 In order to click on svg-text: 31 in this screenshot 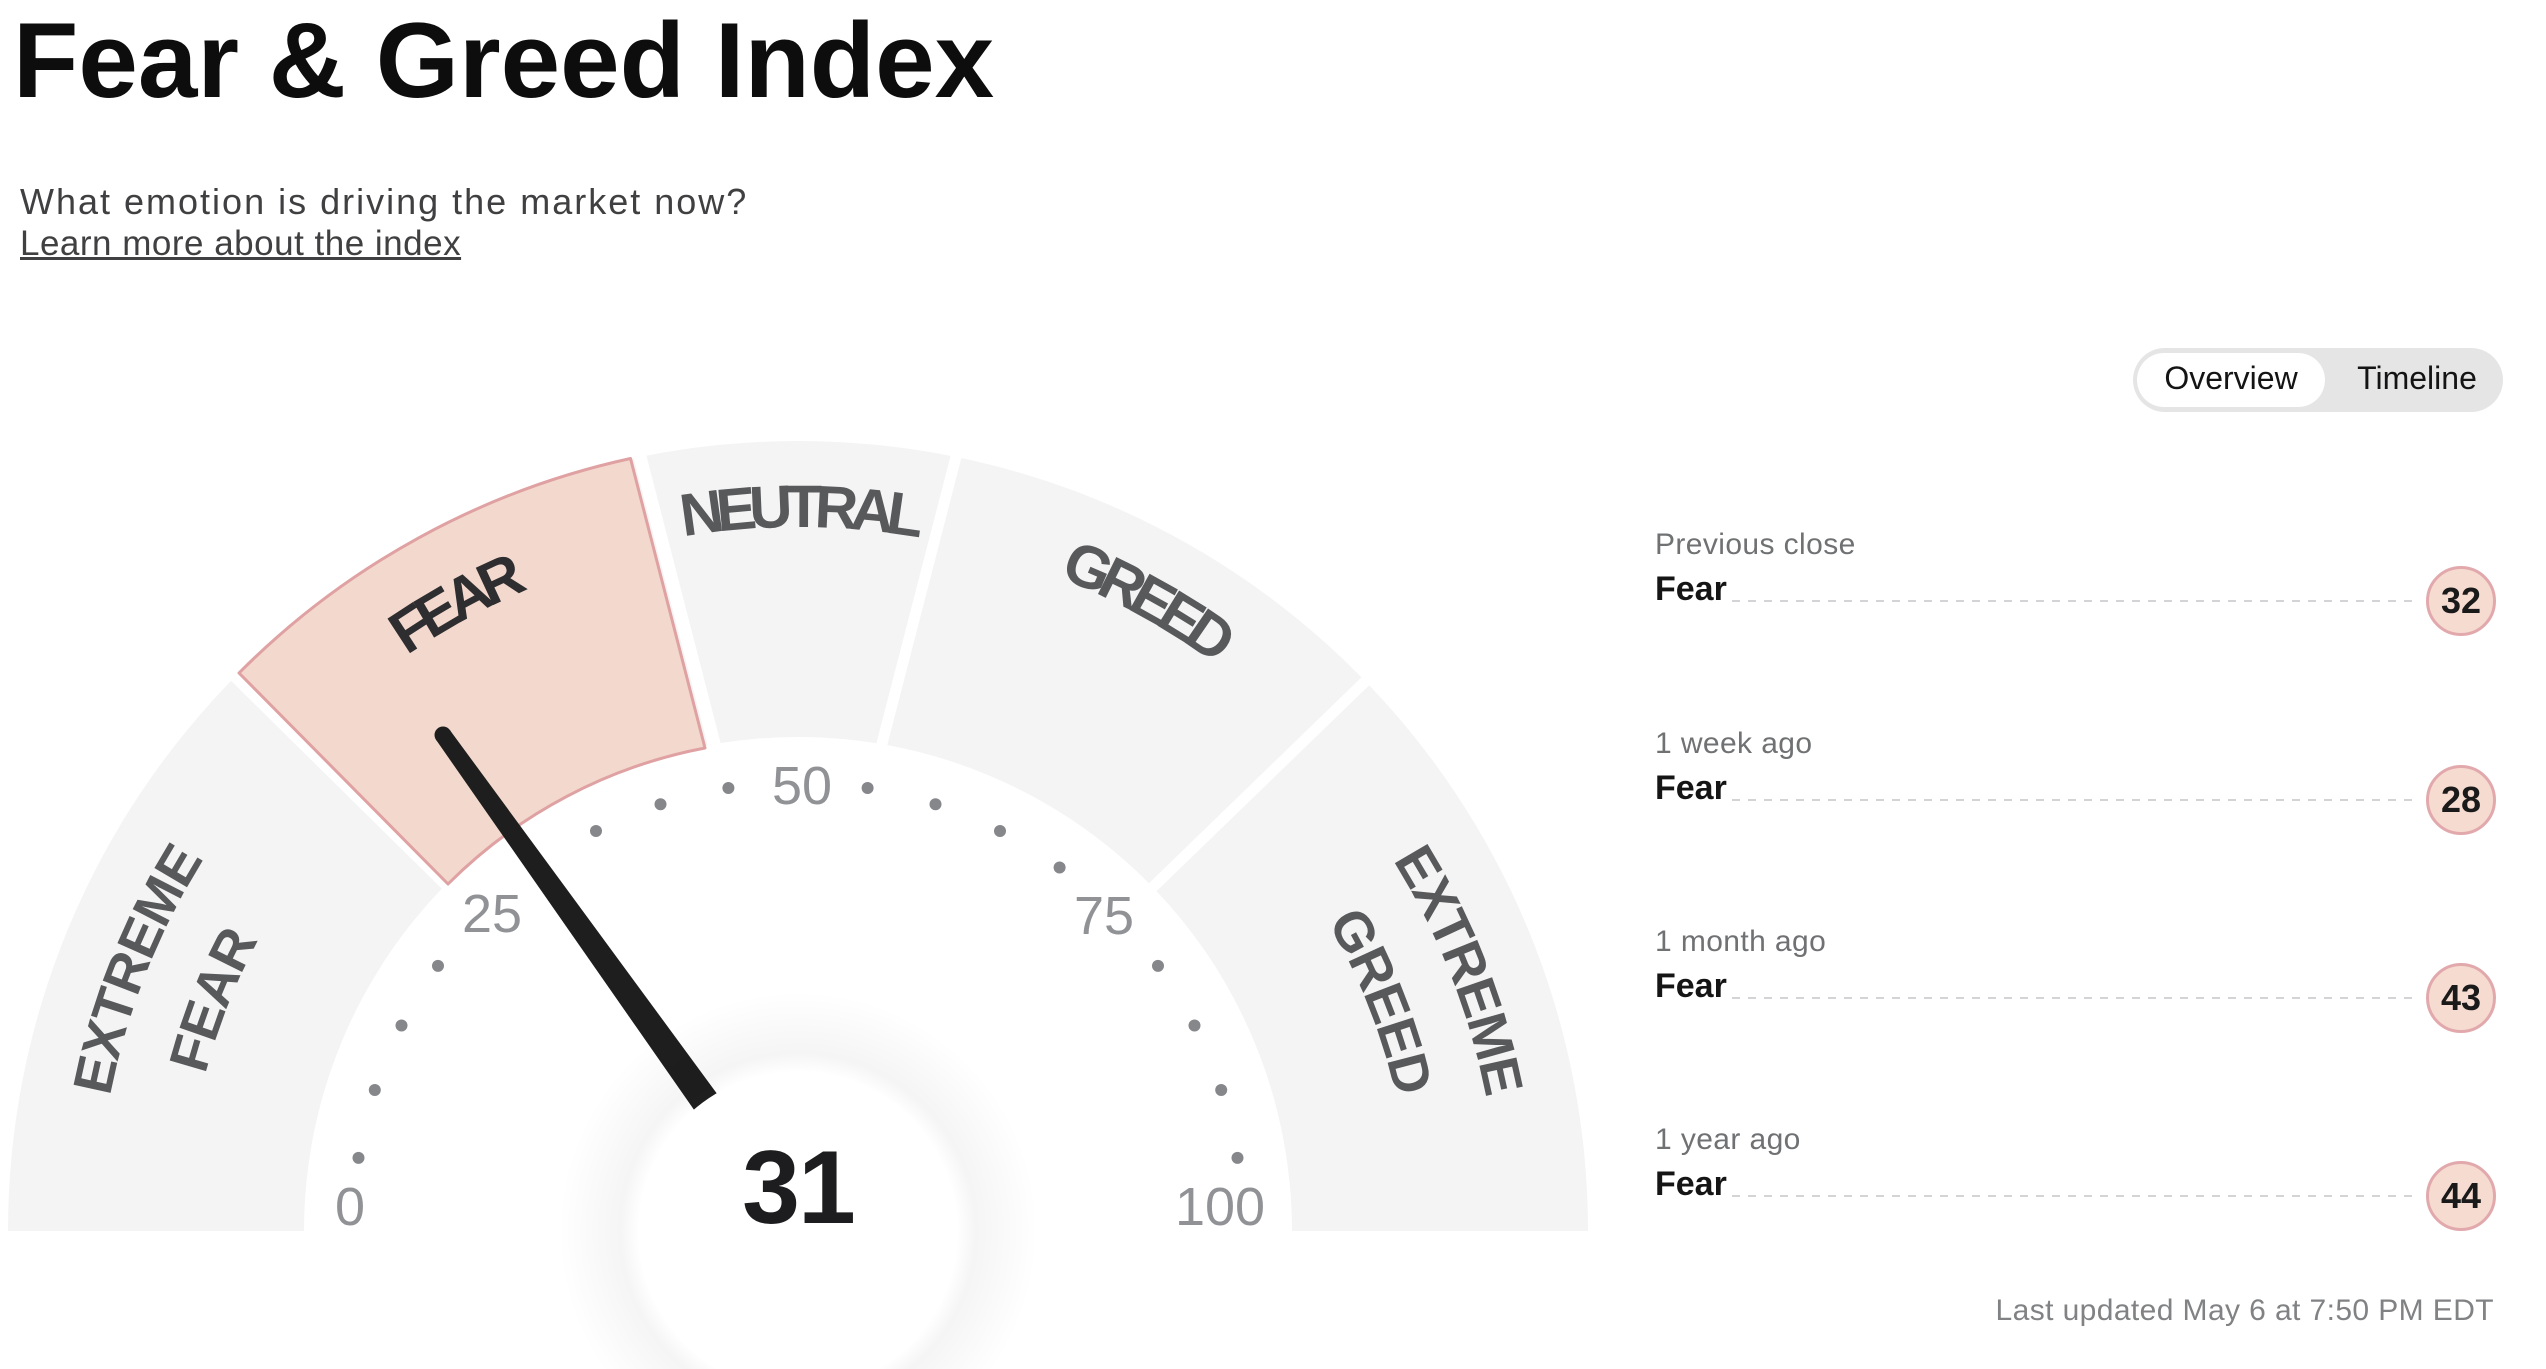, I will do `click(798, 1188)`.